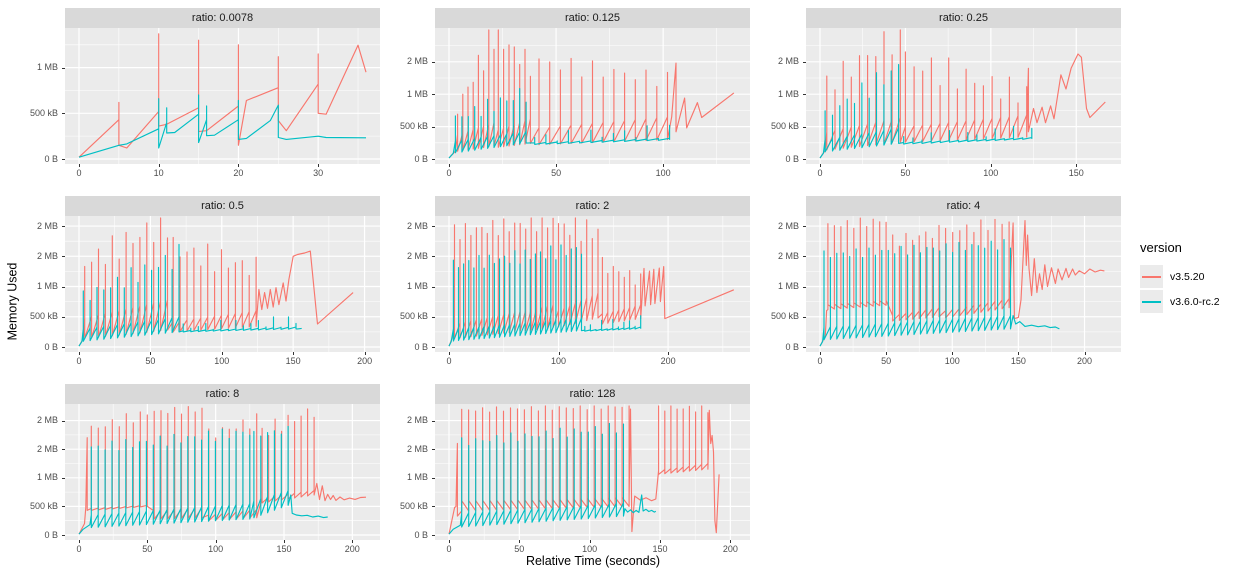  What do you see at coordinates (1190, 289) in the screenshot?
I see `legend-entries: v3.5.20 v3.6.0-rc.2` at bounding box center [1190, 289].